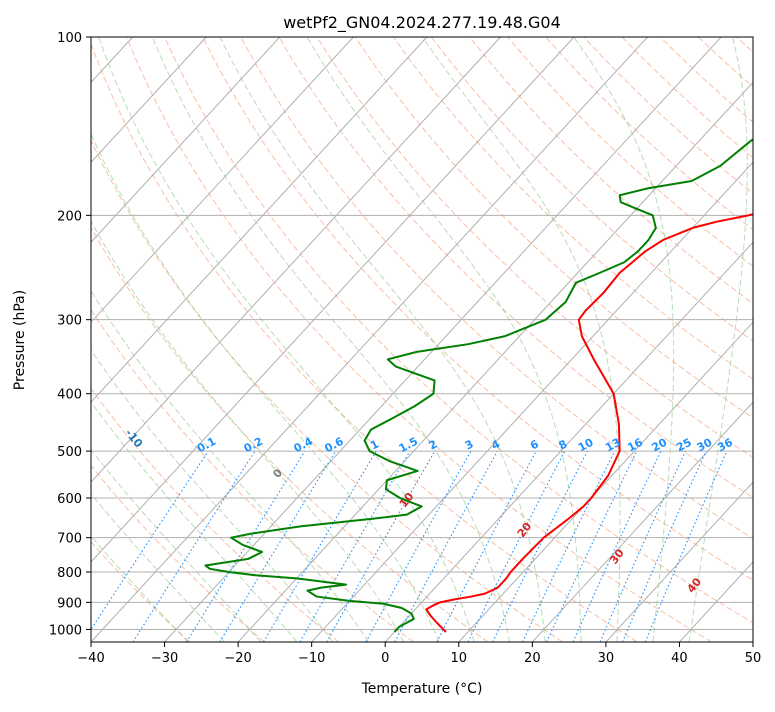 The image size is (775, 712). Describe the element at coordinates (695, 585) in the screenshot. I see `moist-adiabat-label: 40` at that location.